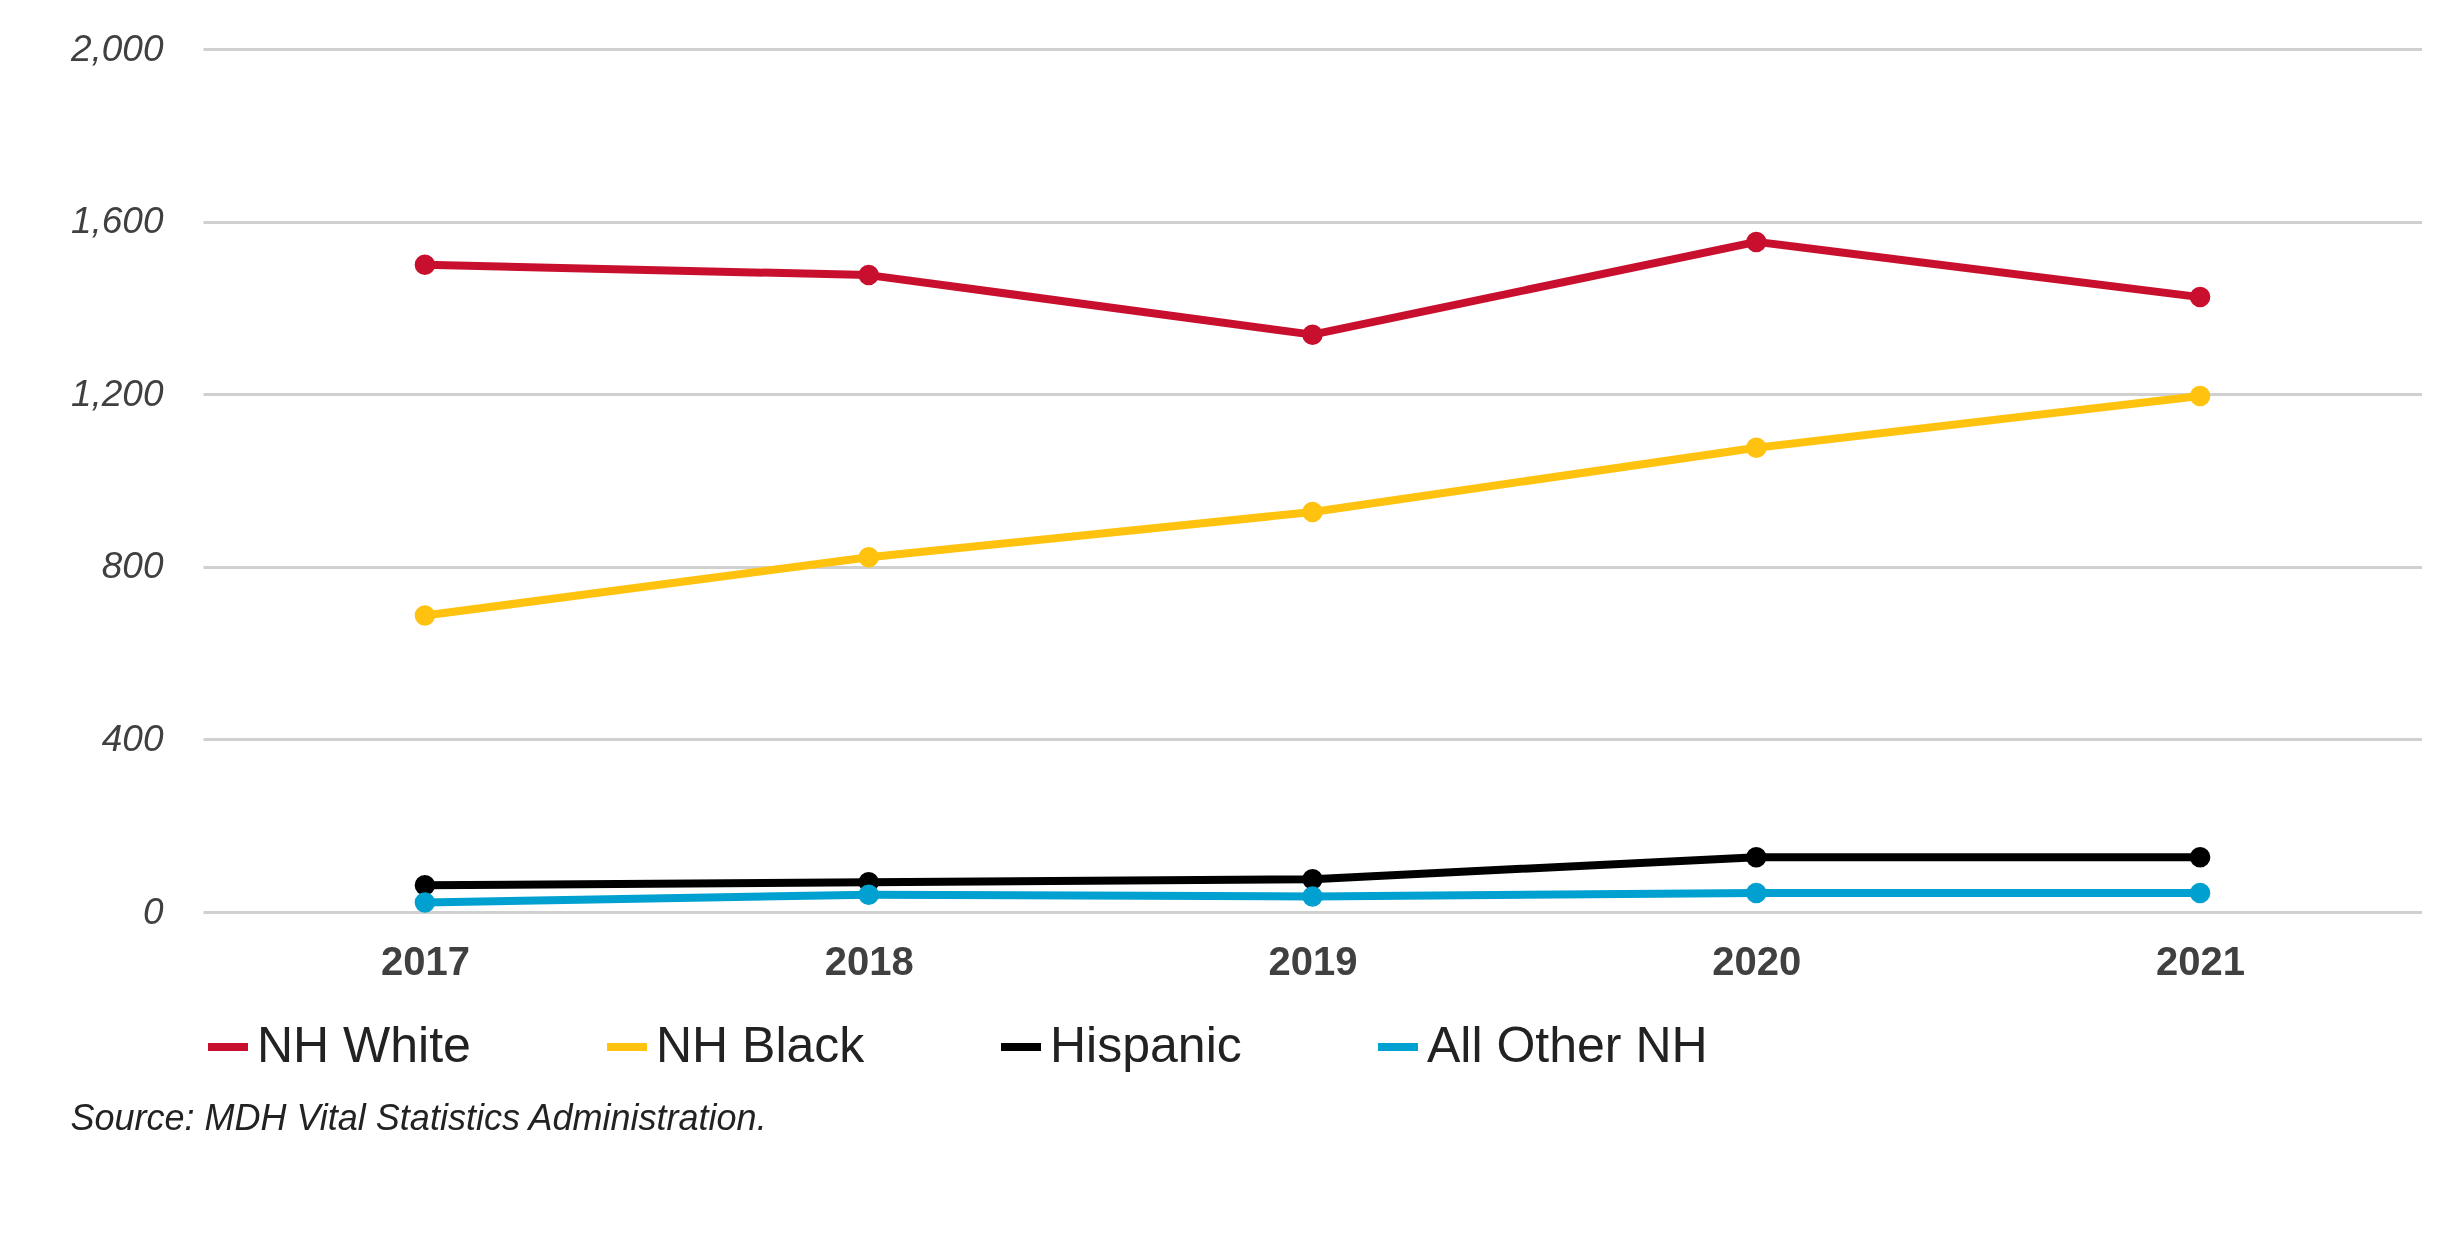  What do you see at coordinates (418, 1117) in the screenshot?
I see `source-note: Source: MDH Vital Statistics Administration.` at bounding box center [418, 1117].